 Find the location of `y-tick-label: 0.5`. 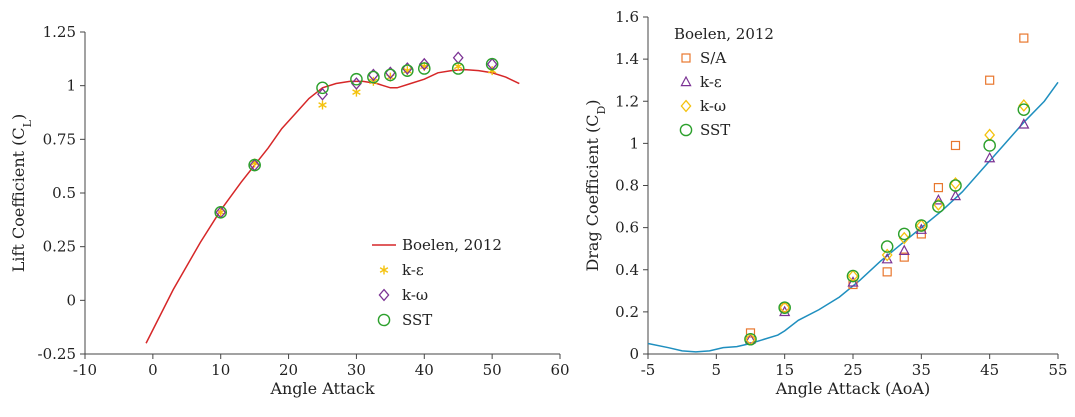

y-tick-label: 0.5 is located at coordinates (64, 193).